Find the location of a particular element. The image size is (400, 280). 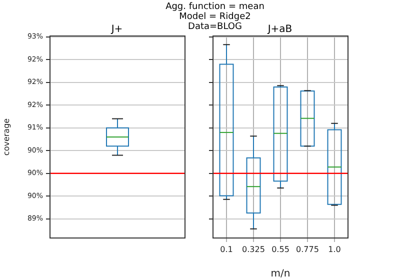

x-tick-label: 0.1 is located at coordinates (226, 249).